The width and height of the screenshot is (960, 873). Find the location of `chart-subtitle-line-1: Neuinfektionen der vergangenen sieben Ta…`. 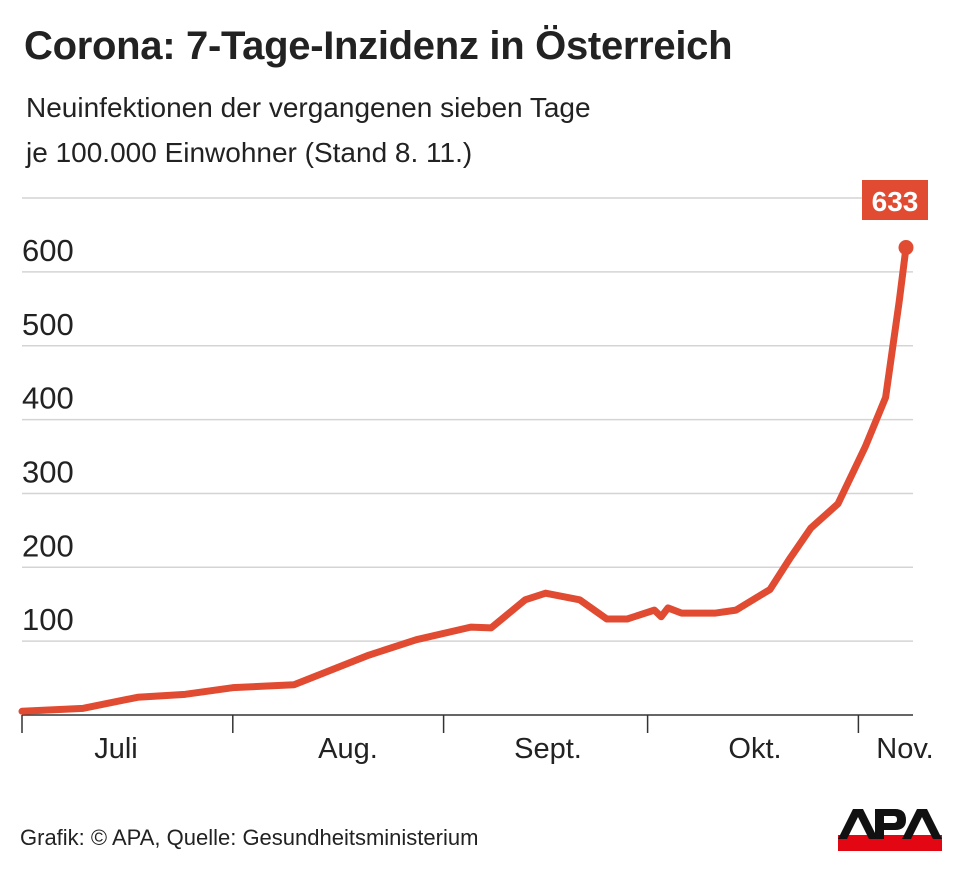

chart-subtitle-line-1: Neuinfektionen der vergangenen sieben Ta… is located at coordinates (308, 107).